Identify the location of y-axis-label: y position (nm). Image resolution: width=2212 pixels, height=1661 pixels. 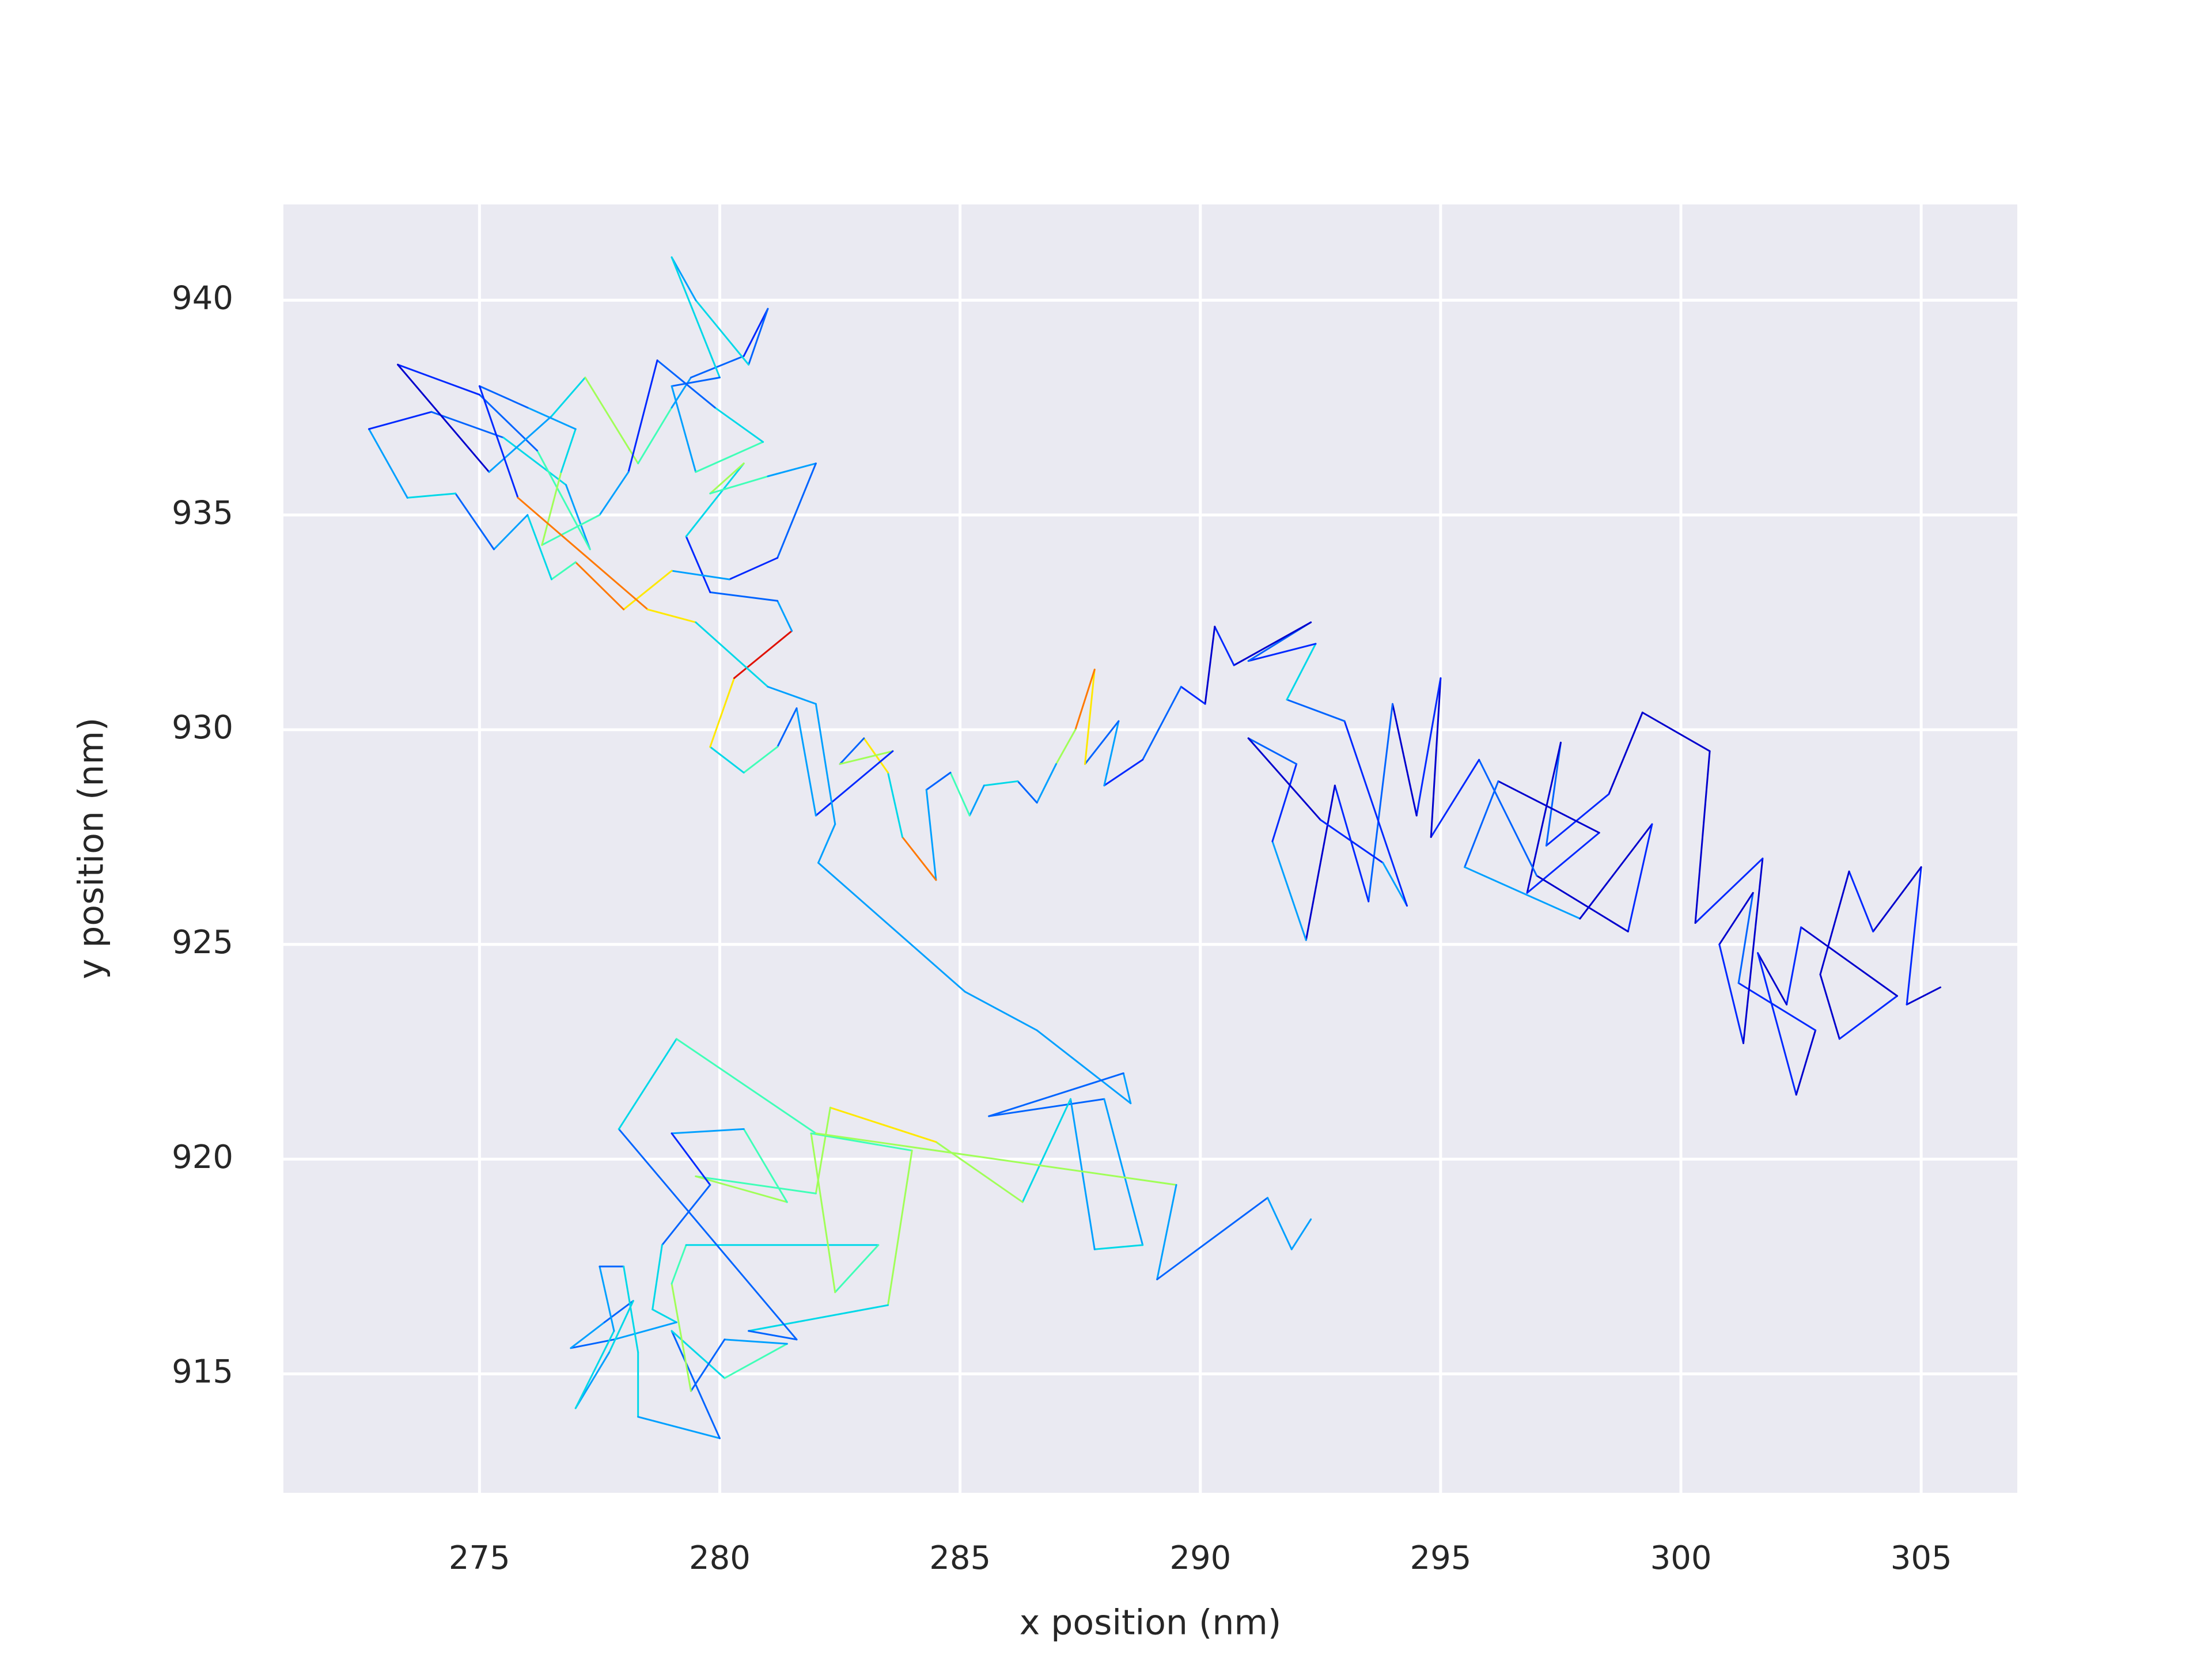
(91, 849).